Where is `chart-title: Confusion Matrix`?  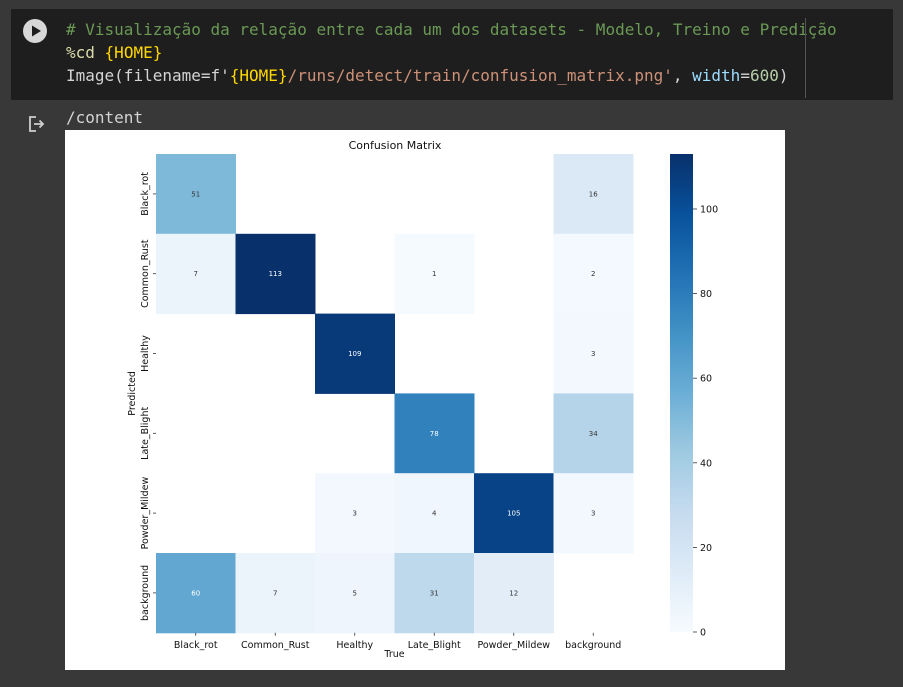 chart-title: Confusion Matrix is located at coordinates (395, 145).